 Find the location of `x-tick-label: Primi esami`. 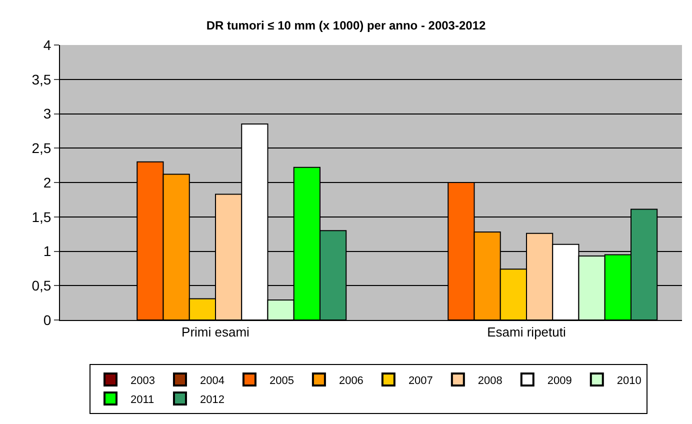

x-tick-label: Primi esami is located at coordinates (216, 332).